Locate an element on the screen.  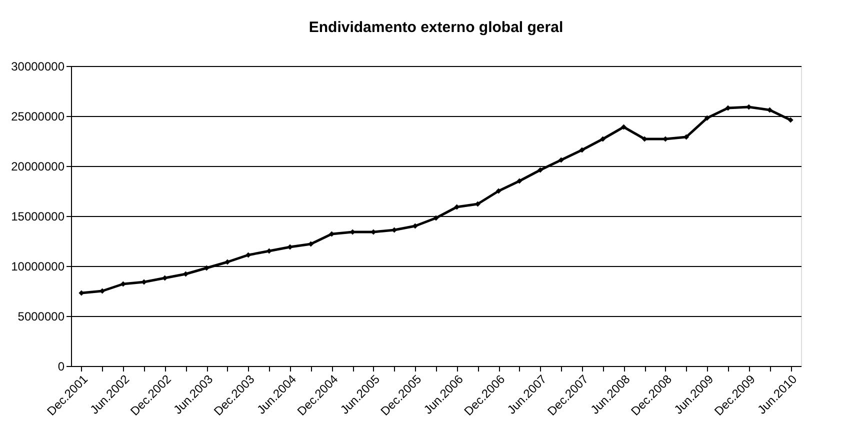
y-tick-label: 30000000 is located at coordinates (38, 67).